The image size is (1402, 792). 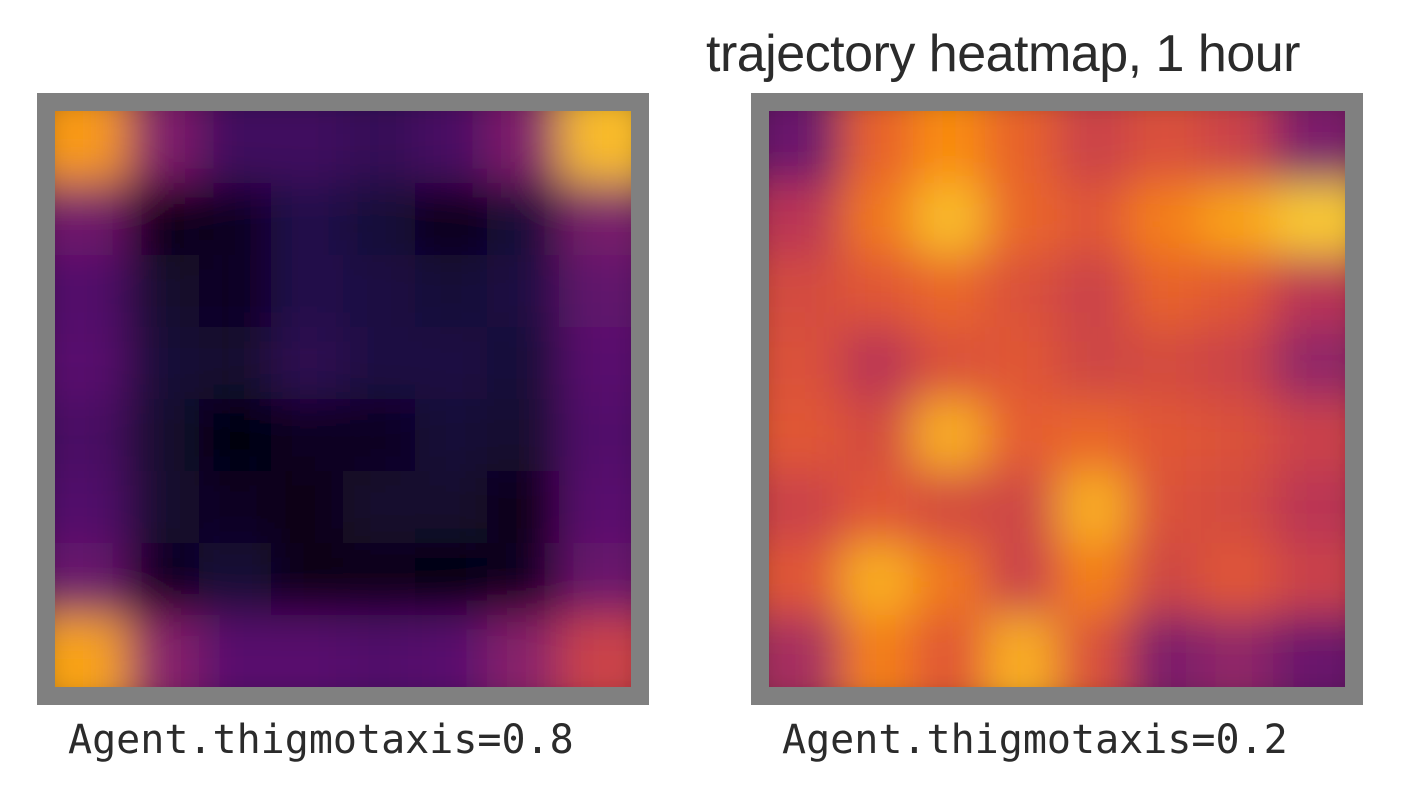 I want to click on chart-title: trajectory heatmap, 1 hour, so click(x=1003, y=54).